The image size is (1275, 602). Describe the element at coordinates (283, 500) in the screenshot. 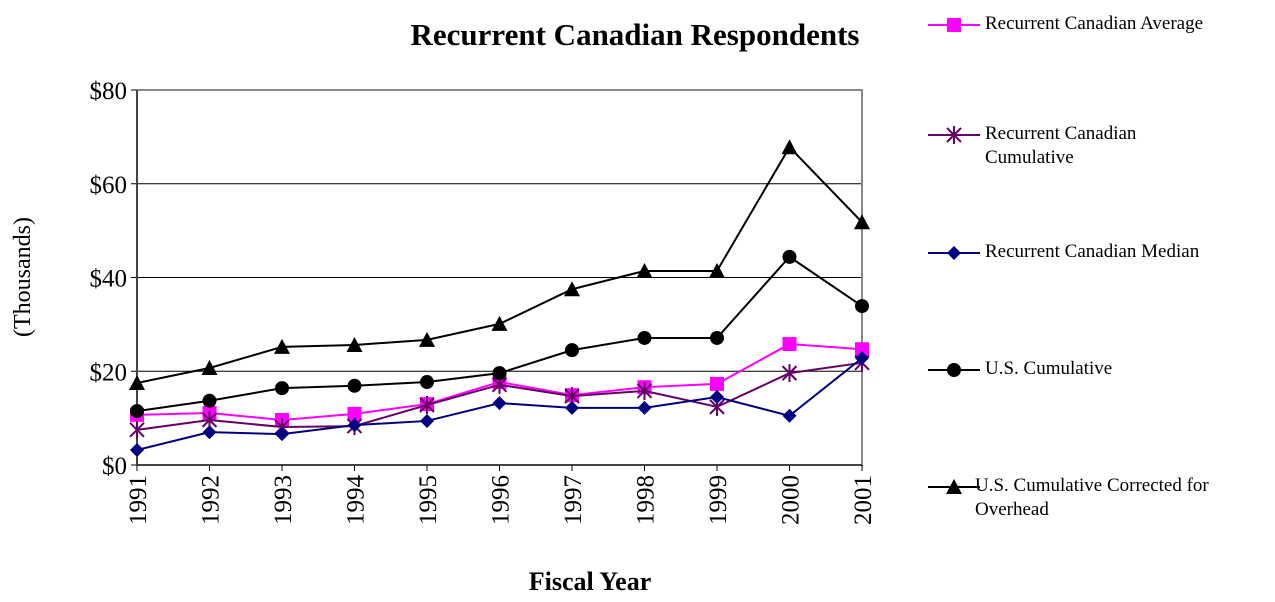

I see `x-tick-label: 1993` at that location.